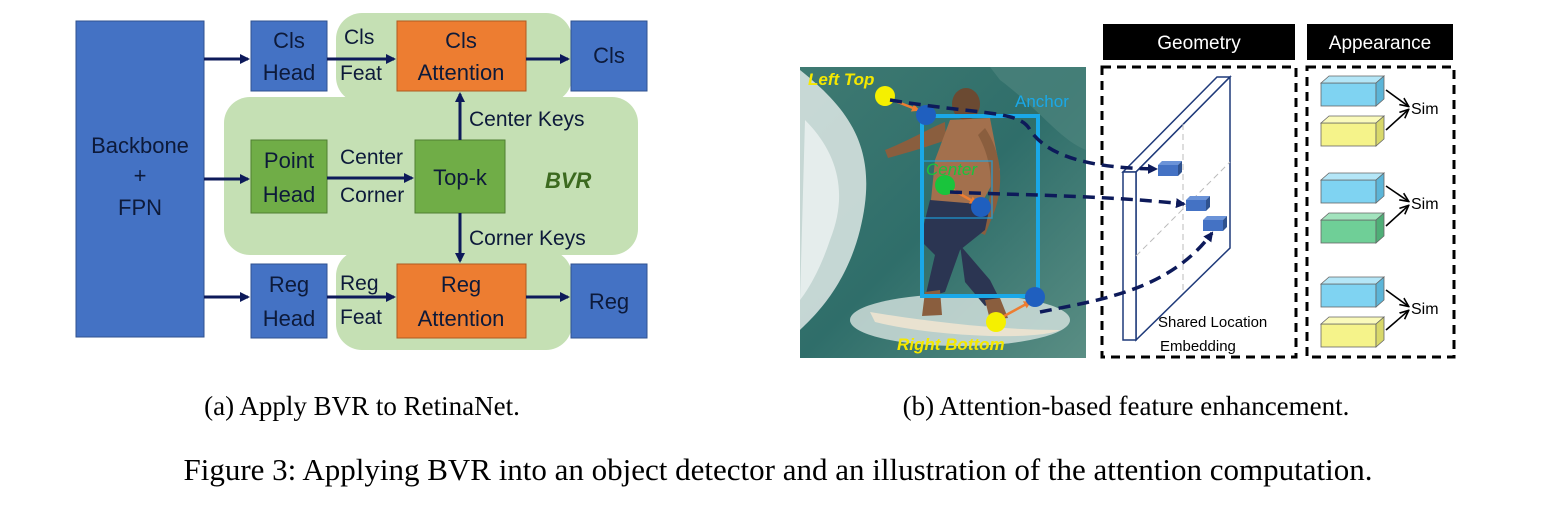  I want to click on reg-head-box, so click(289, 301).